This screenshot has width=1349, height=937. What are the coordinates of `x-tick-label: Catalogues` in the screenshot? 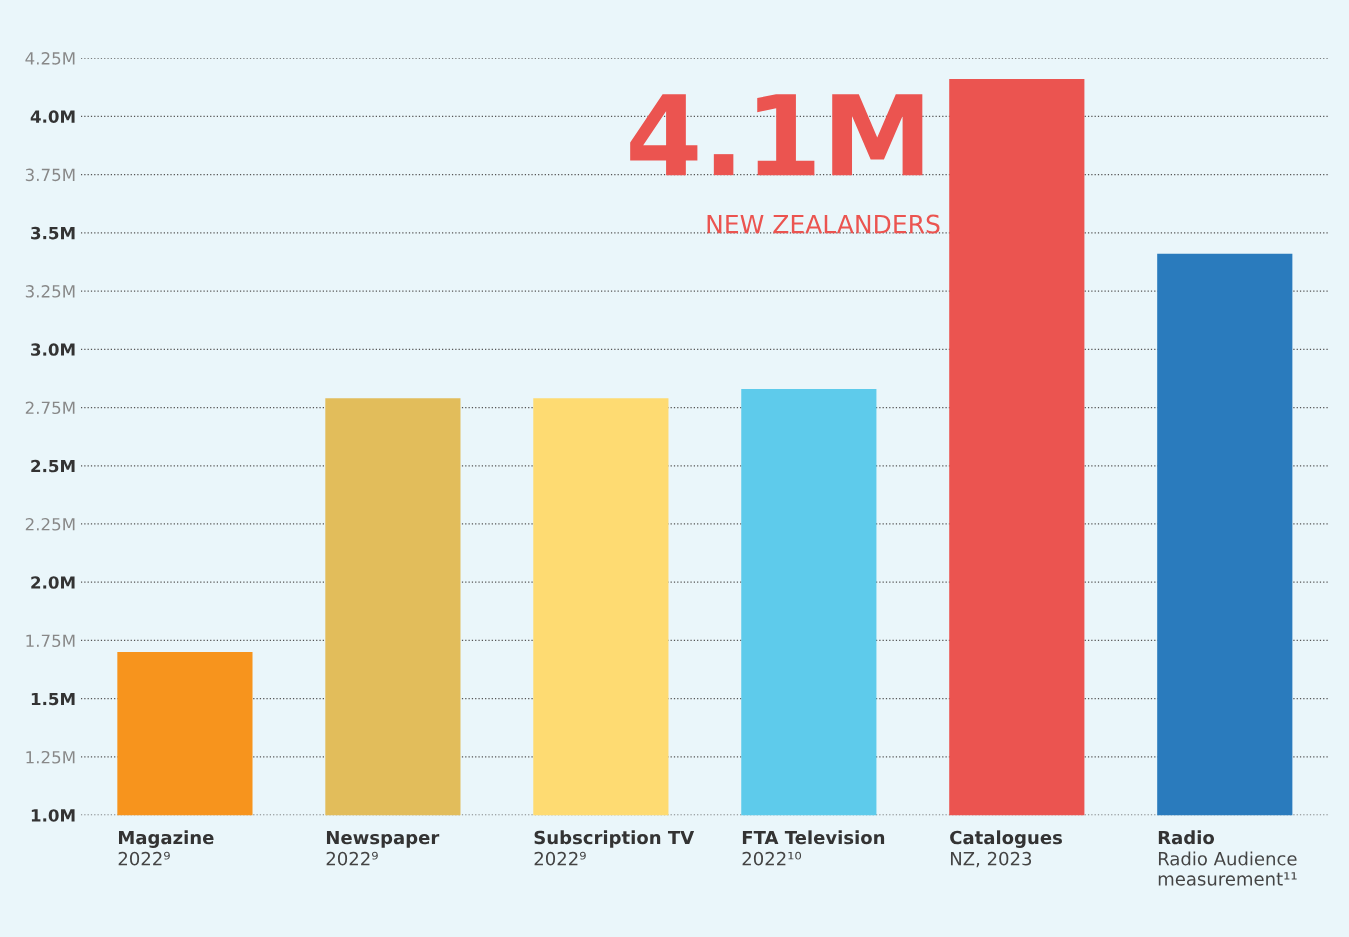 It's located at (1006, 839).